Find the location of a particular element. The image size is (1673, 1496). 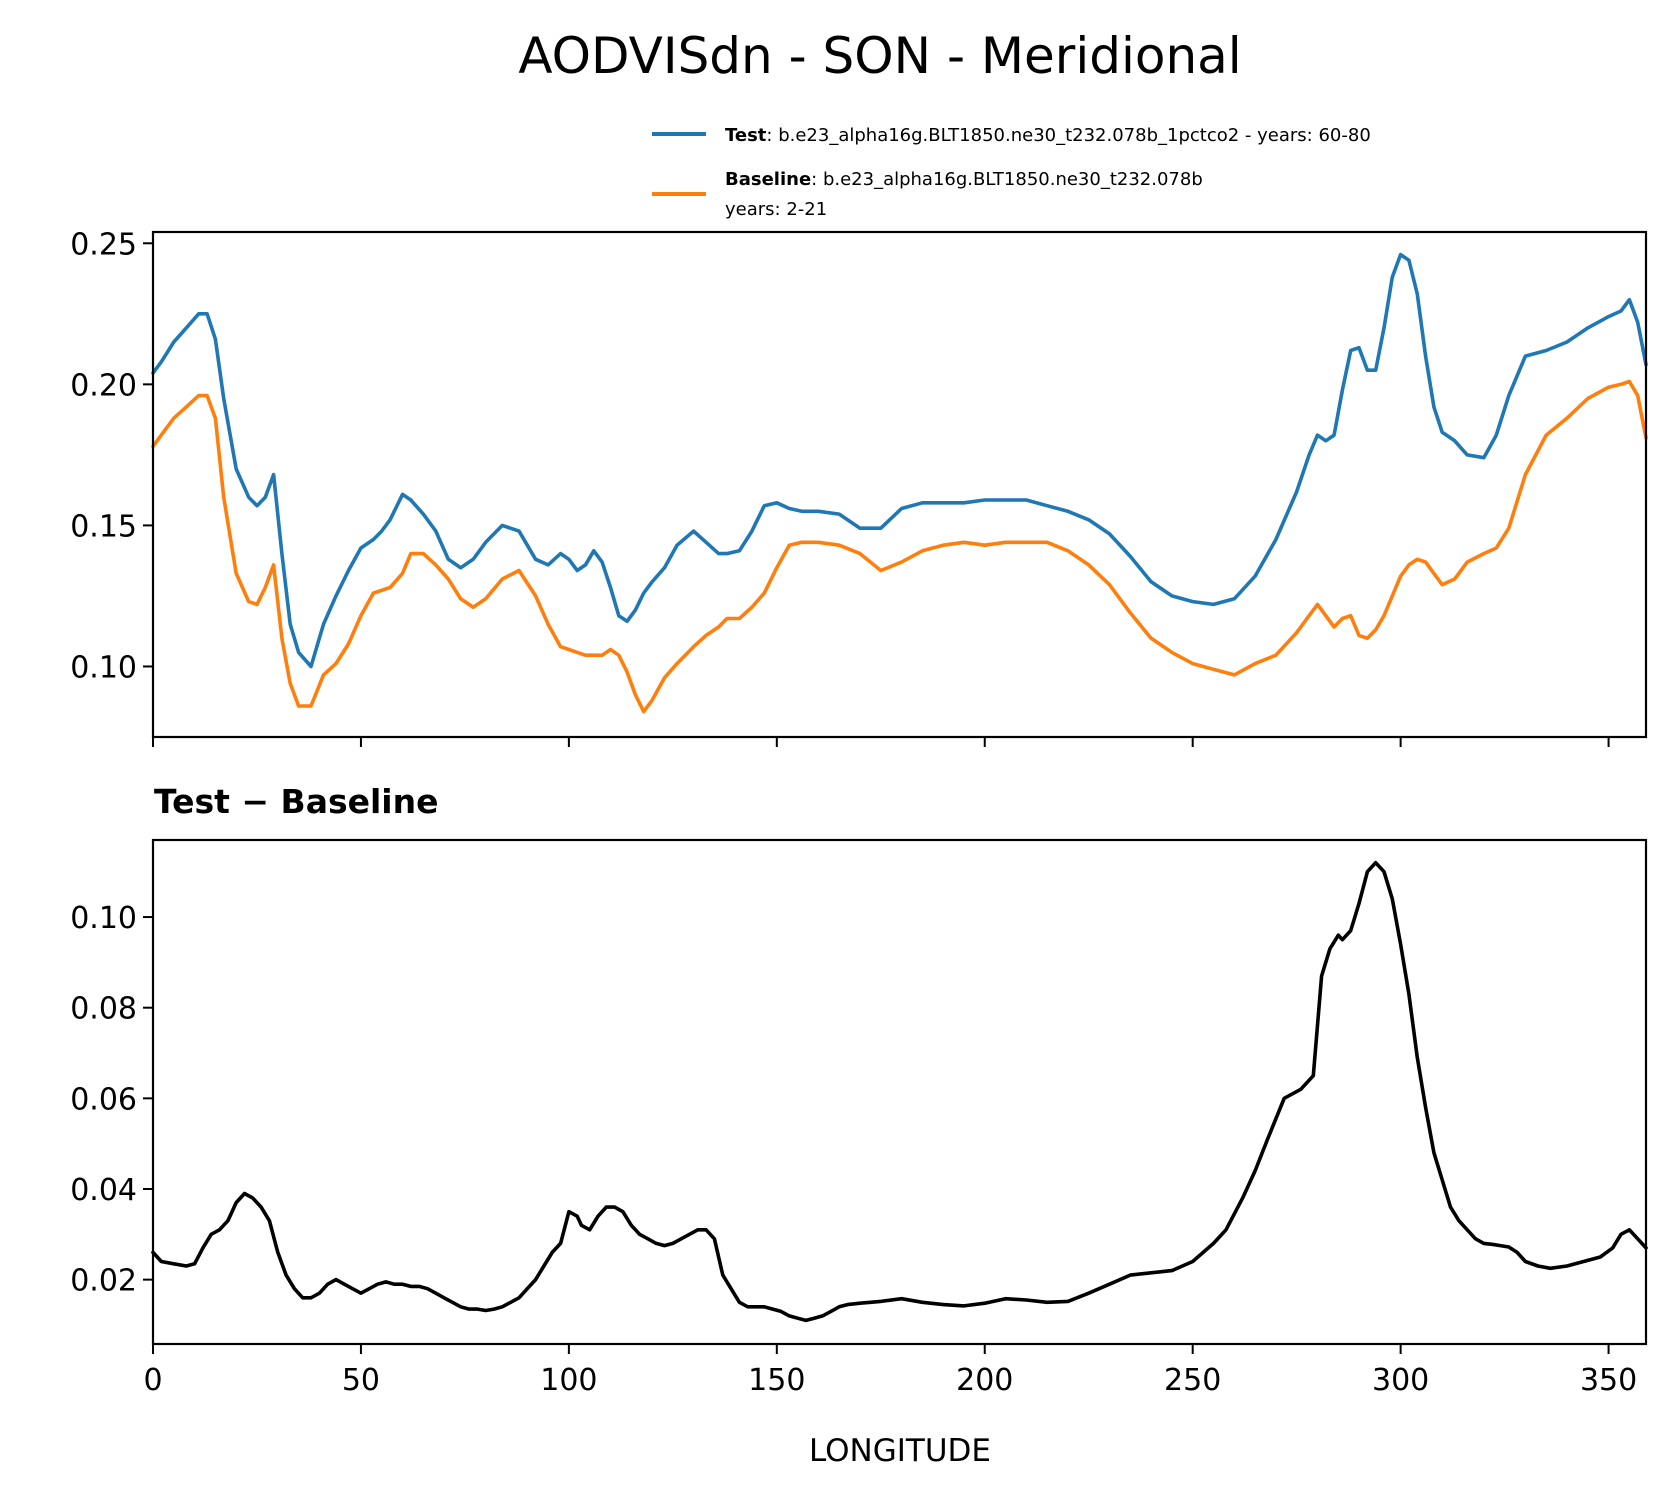

bottom-ytick-label: 0.08 is located at coordinates (103, 1009).